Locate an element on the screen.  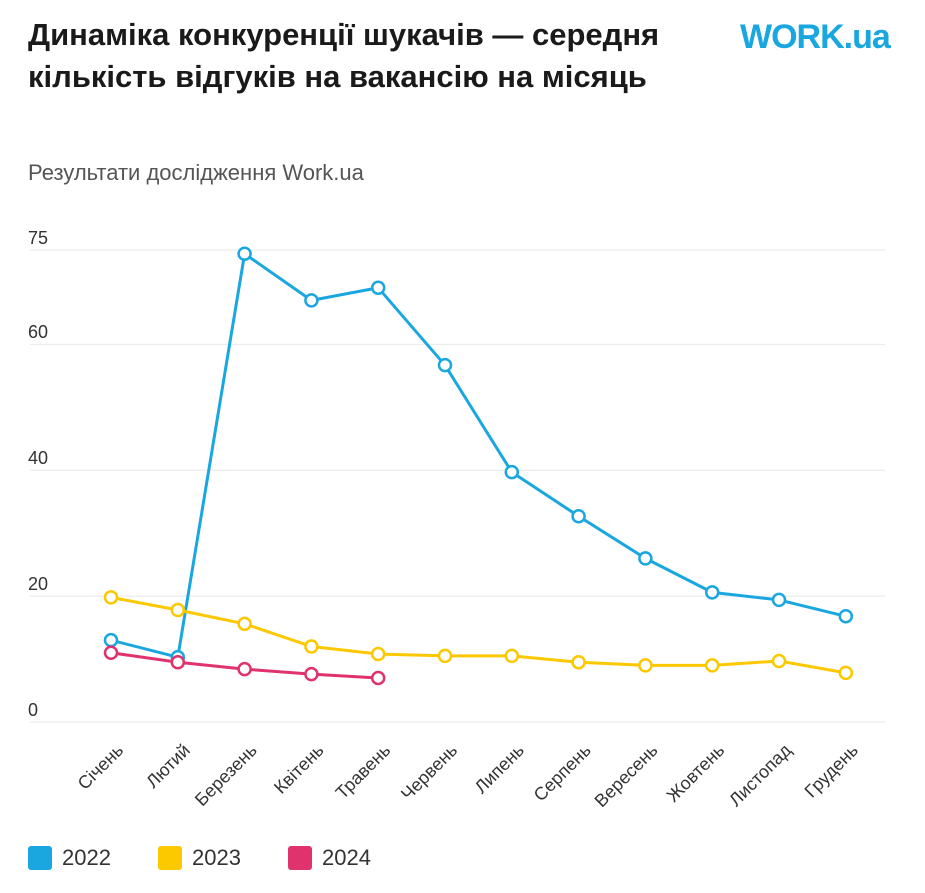
x-tick-label: Травень is located at coordinates (363, 771).